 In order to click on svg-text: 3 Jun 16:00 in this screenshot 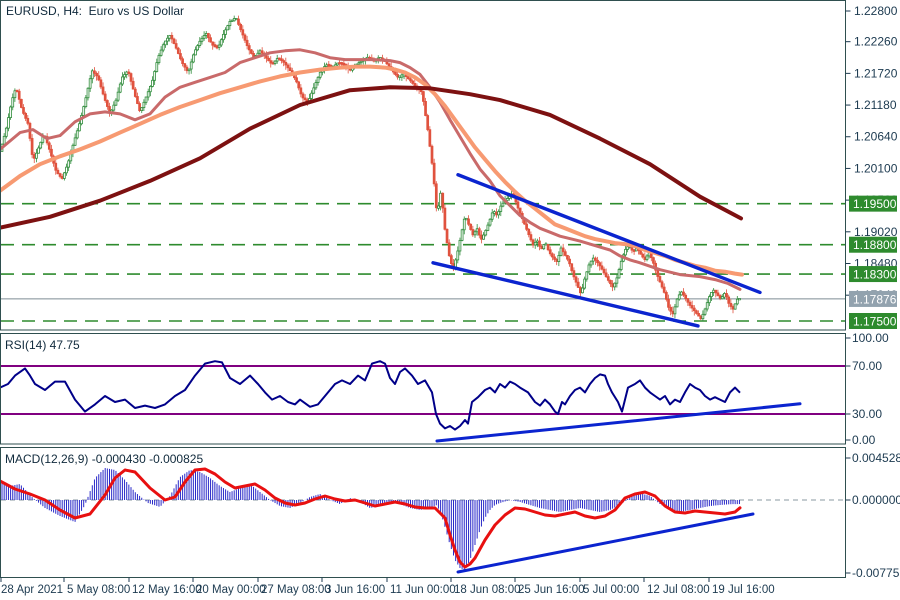, I will do `click(355, 590)`.